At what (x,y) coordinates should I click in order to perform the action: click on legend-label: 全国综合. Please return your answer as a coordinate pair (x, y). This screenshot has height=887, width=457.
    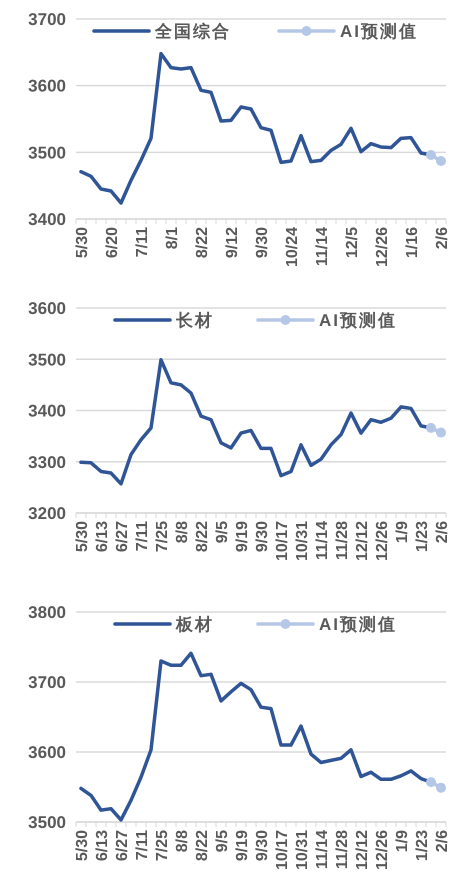
    Looking at the image, I should click on (192, 31).